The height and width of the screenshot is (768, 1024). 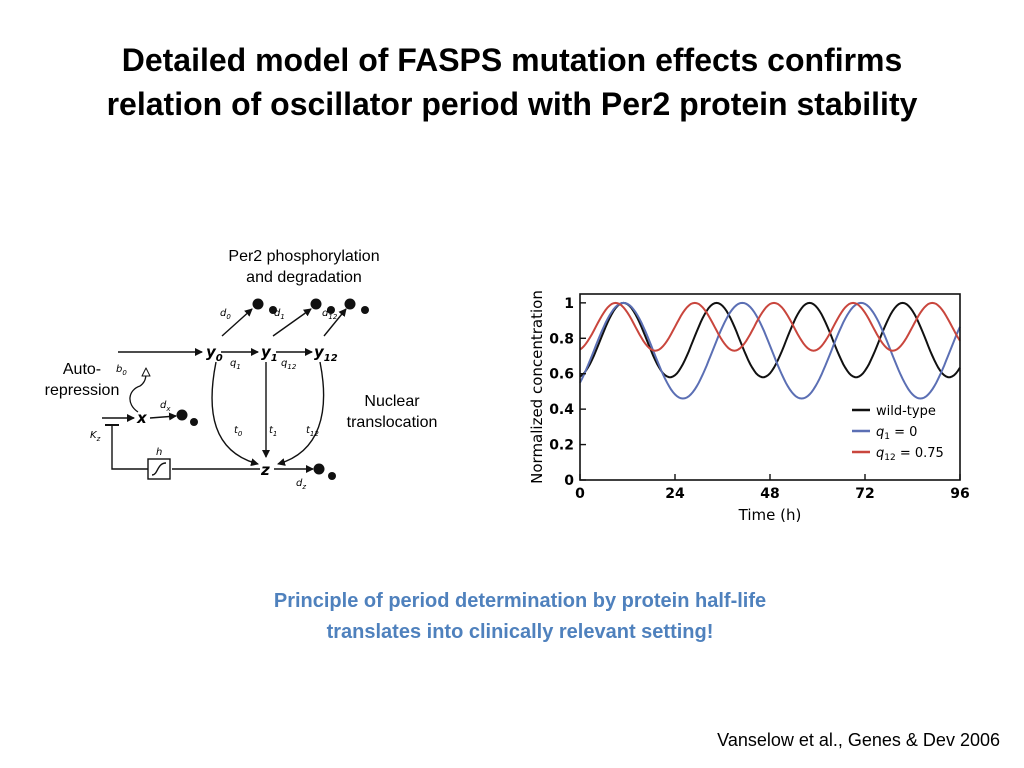 I want to click on param-t1: t1, so click(x=273, y=431).